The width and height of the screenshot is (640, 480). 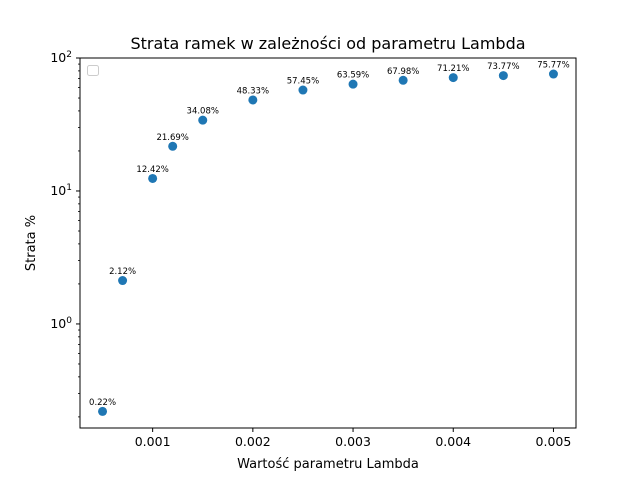 What do you see at coordinates (61, 57) in the screenshot?
I see `y-tick-label: 102` at bounding box center [61, 57].